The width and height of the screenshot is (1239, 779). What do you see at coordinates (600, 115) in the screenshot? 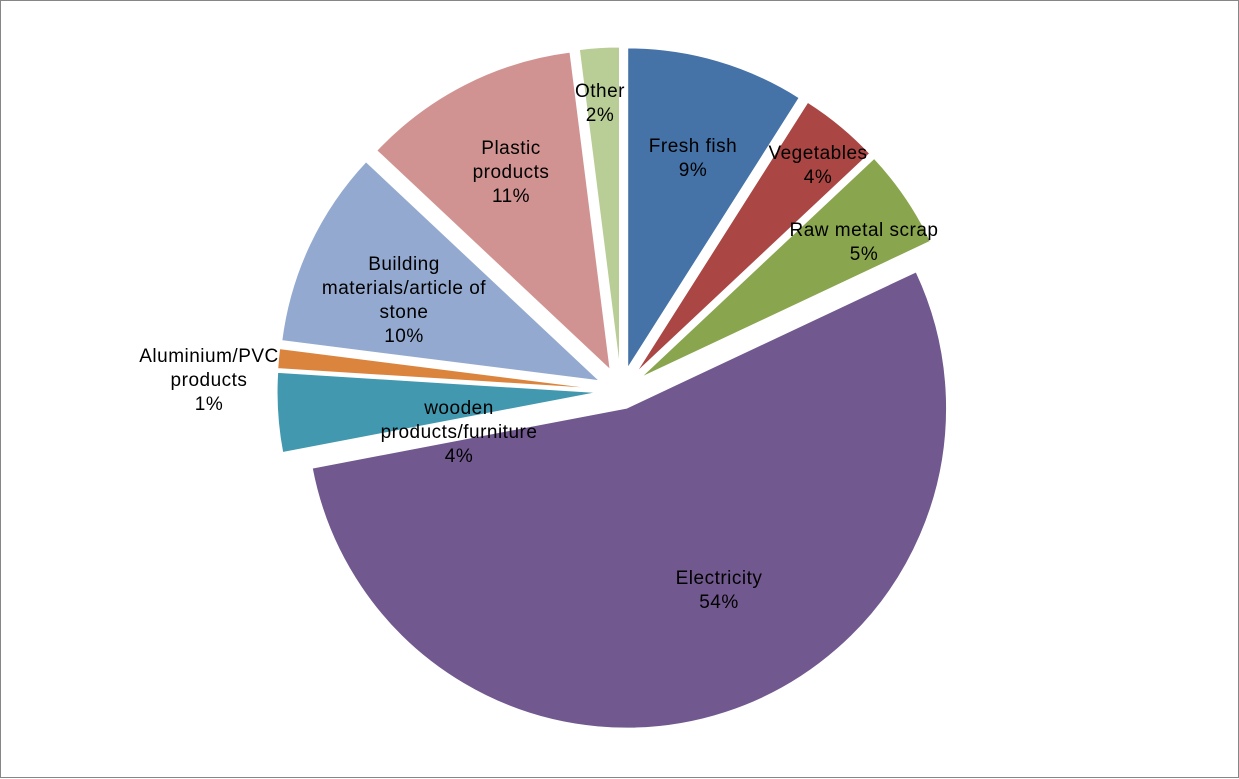
I see `data-label-percent: 2%` at bounding box center [600, 115].